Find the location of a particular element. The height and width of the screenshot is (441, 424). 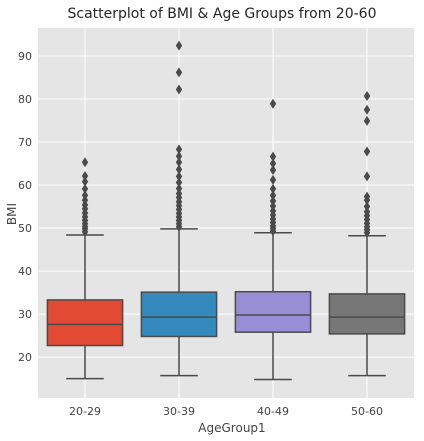

y-axis-label: BMI is located at coordinates (12, 214).